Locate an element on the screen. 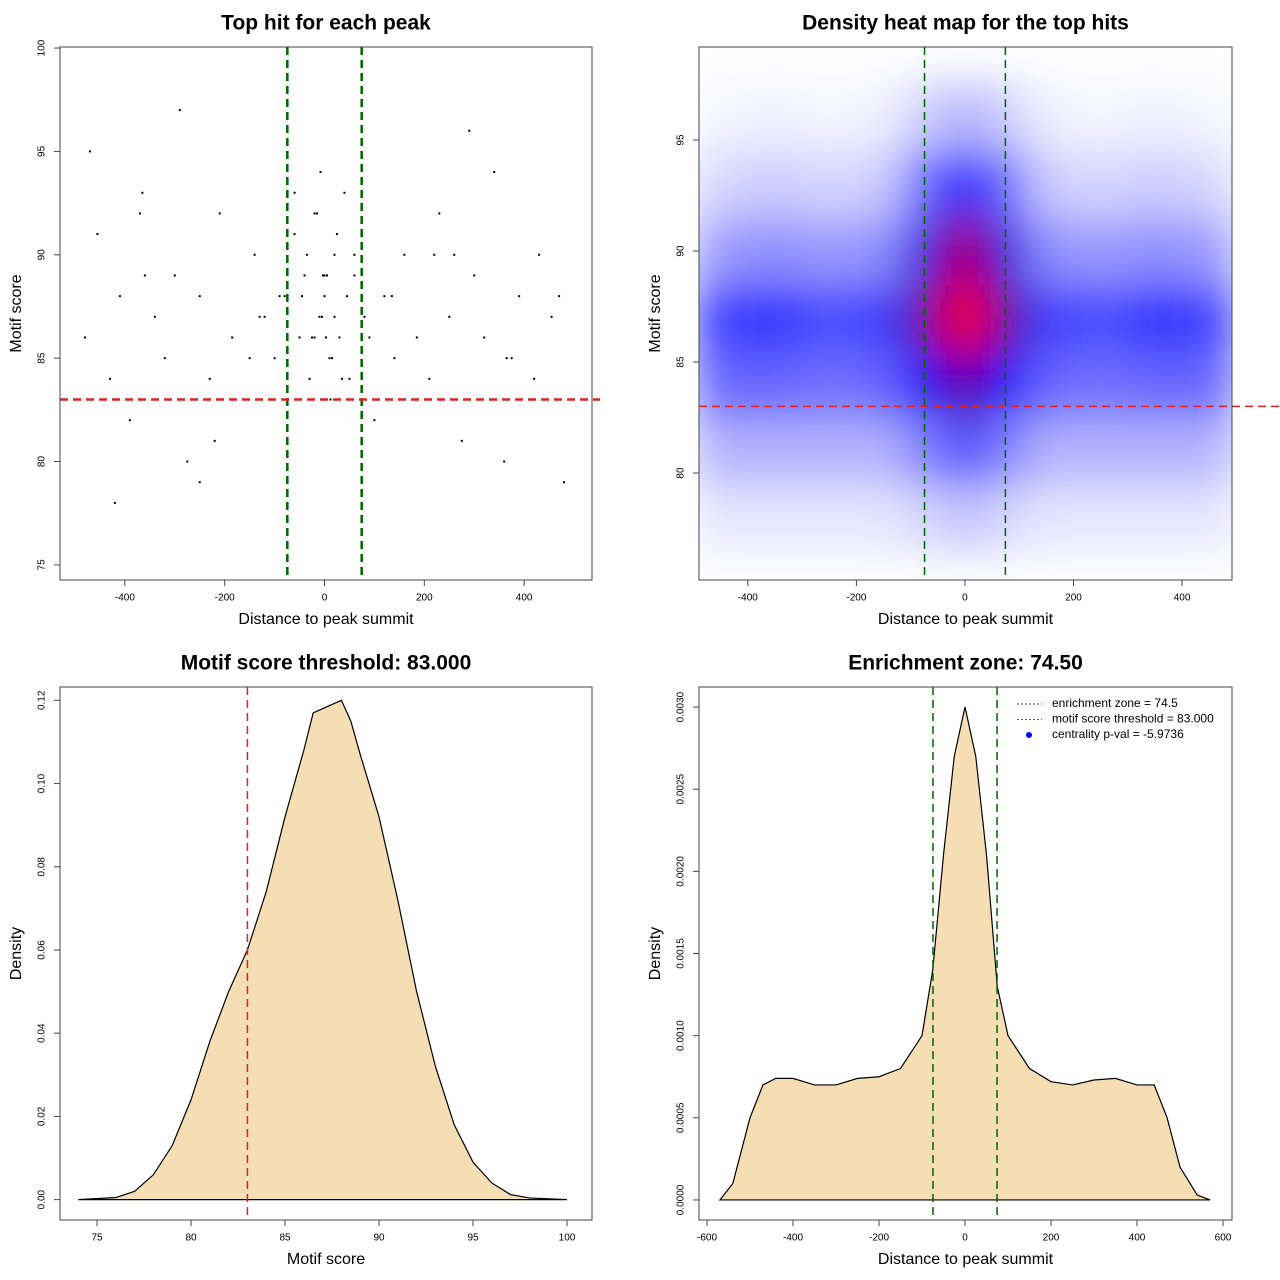 This screenshot has width=1280, height=1280. y-tick-label: 0.02 is located at coordinates (42, 1116).